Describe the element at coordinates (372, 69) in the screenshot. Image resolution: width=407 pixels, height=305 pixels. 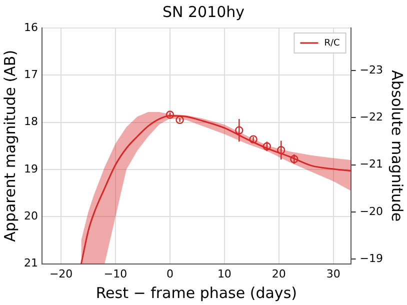
I see `y2-tick-label: −23` at that location.